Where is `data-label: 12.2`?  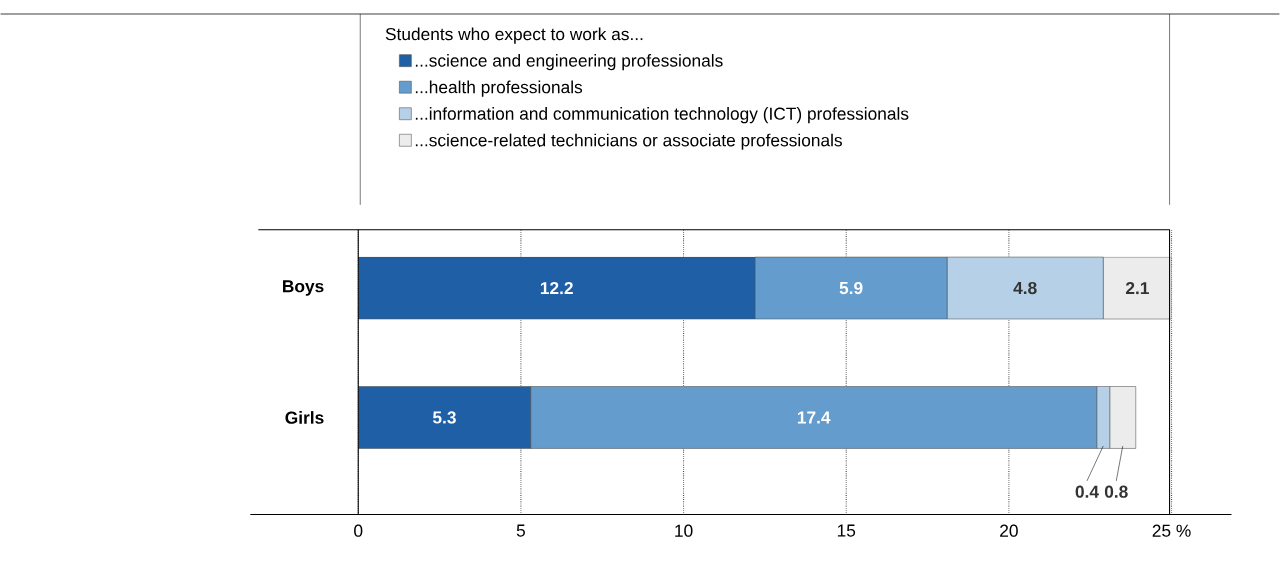
data-label: 12.2 is located at coordinates (556, 288).